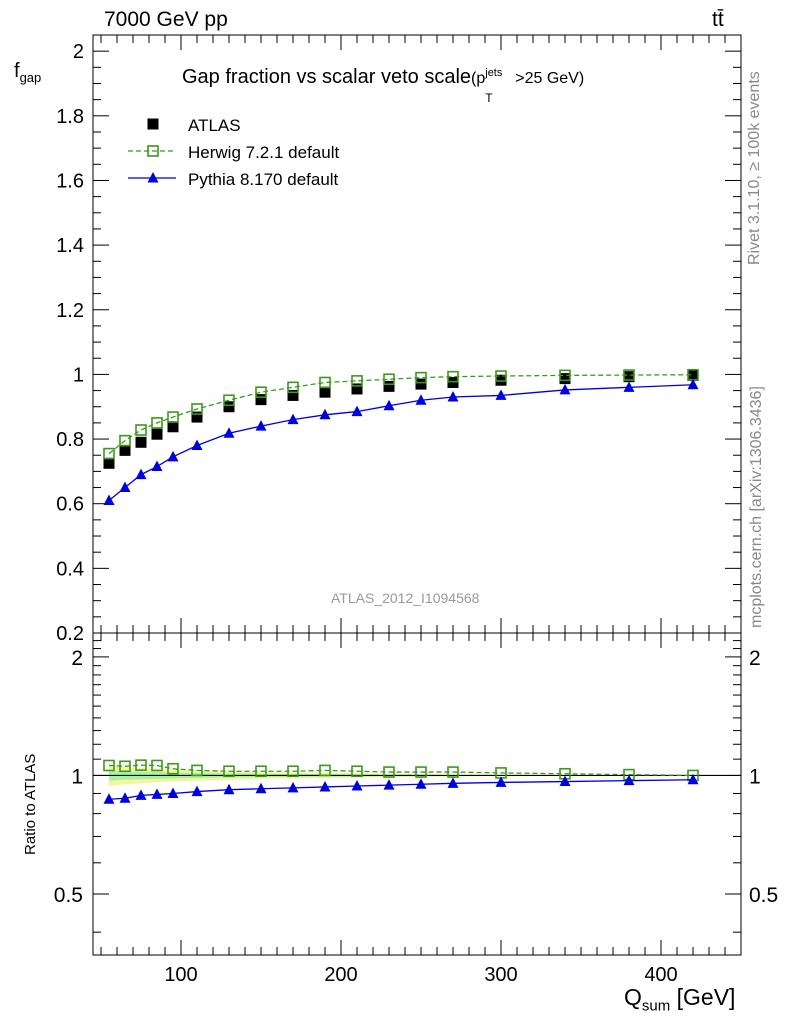 This screenshot has height=1024, width=786. What do you see at coordinates (755, 658) in the screenshot?
I see `ratio-y-tick-label-right: 2` at bounding box center [755, 658].